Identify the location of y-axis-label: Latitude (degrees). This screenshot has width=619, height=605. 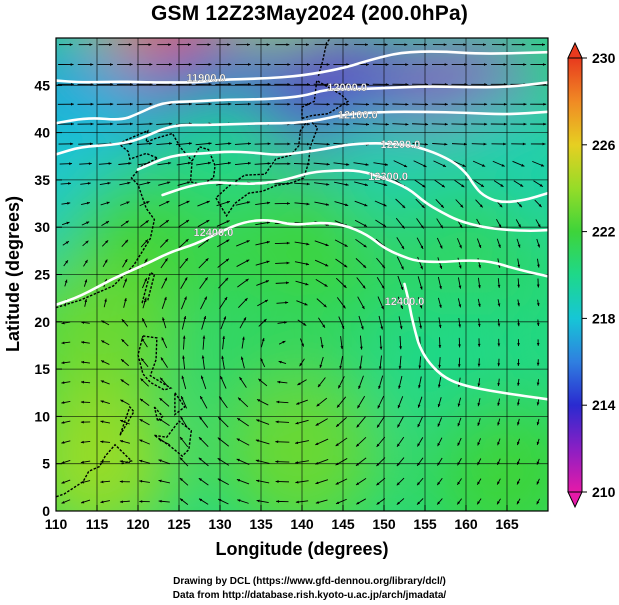
(13, 274).